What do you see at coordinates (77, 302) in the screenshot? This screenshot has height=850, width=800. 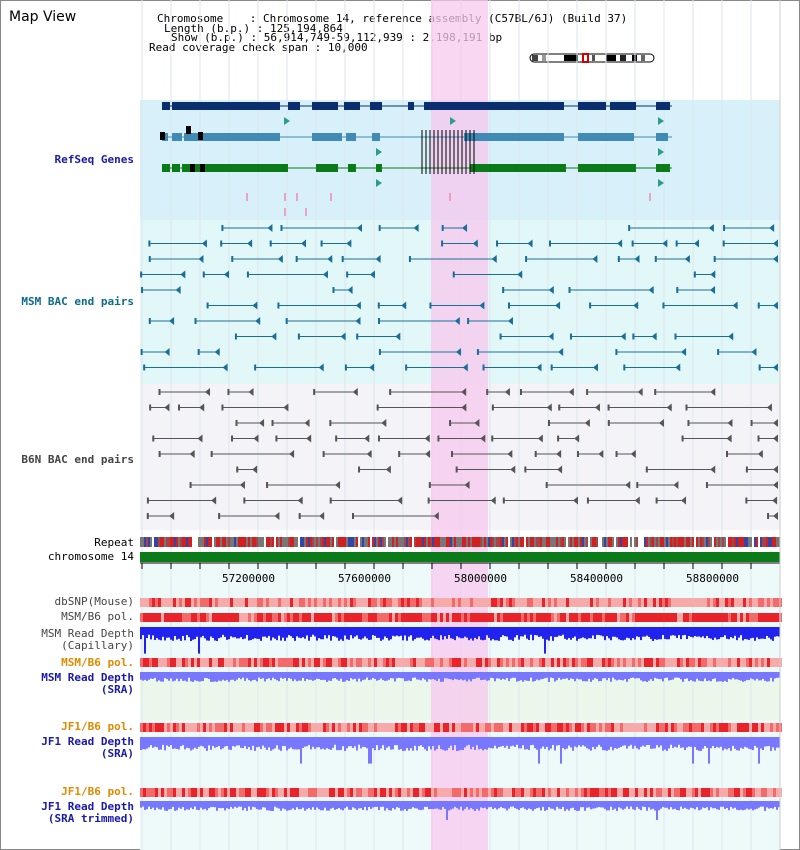 I see `msm-bac-label: MSM BAC end pairs` at bounding box center [77, 302].